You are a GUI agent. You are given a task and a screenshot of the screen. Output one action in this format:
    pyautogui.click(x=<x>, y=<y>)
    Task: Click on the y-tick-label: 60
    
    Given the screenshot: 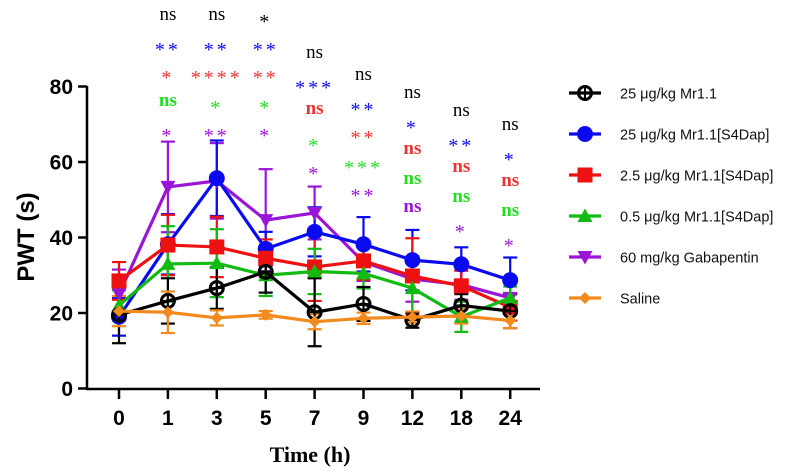 What is the action you would take?
    pyautogui.click(x=61, y=163)
    